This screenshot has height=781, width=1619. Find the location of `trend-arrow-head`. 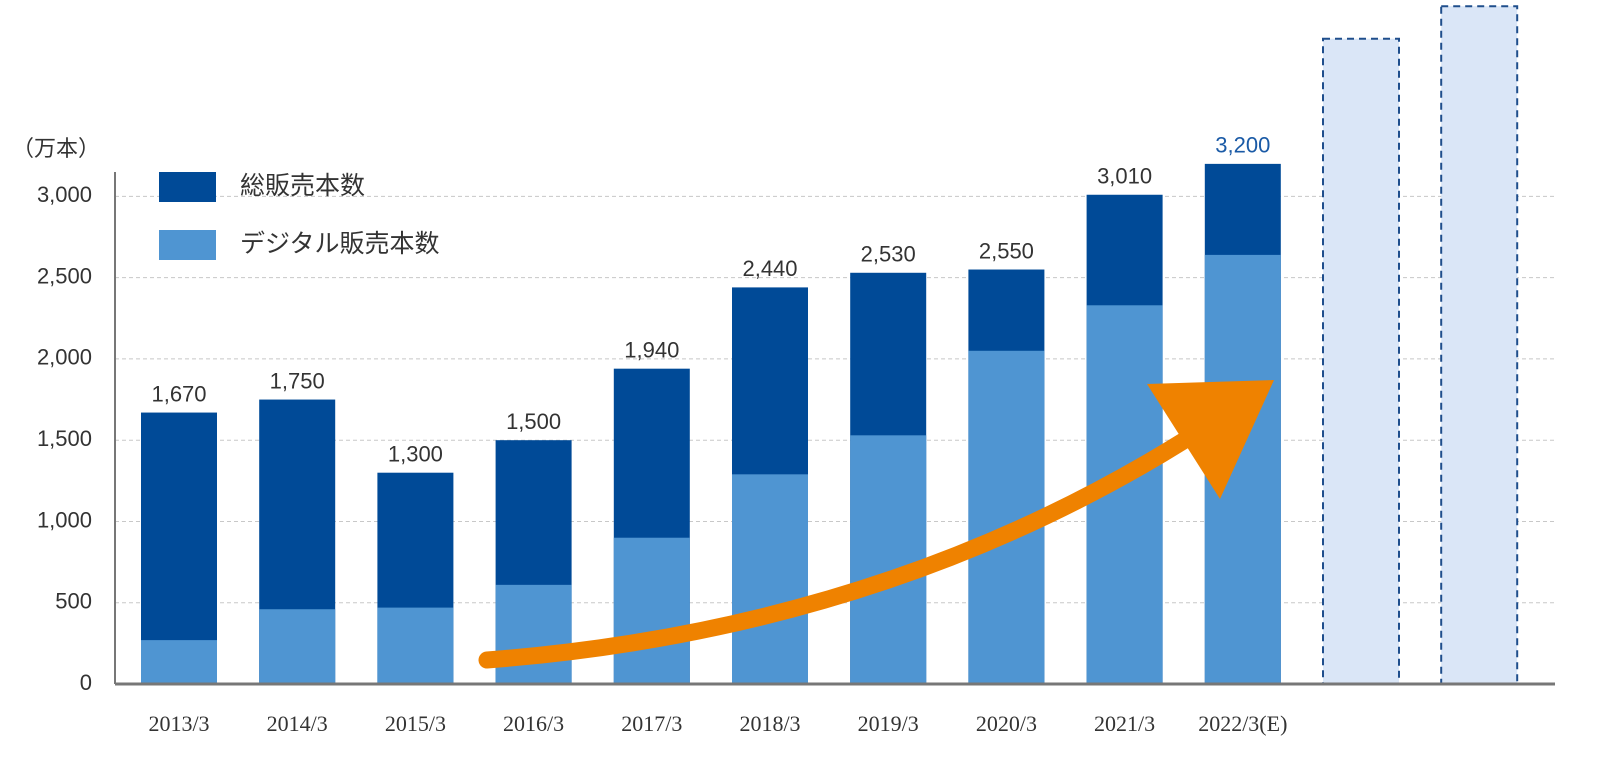

trend-arrow-head is located at coordinates (1210, 439).